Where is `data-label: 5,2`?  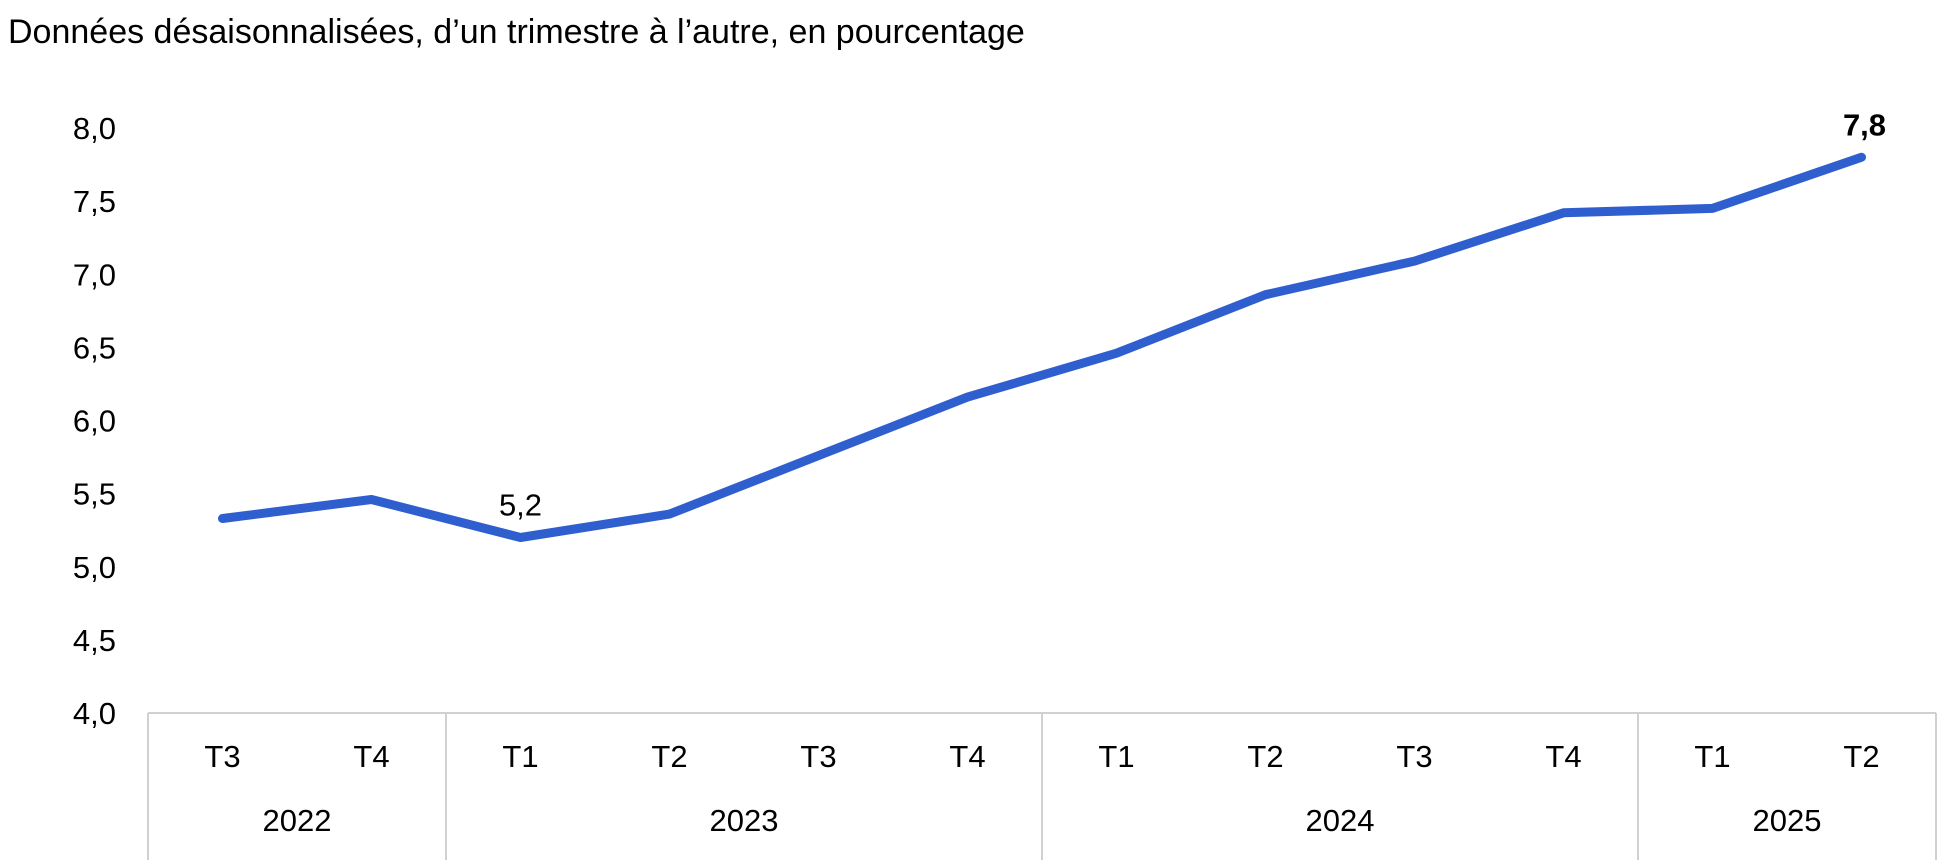 data-label: 5,2 is located at coordinates (520, 505).